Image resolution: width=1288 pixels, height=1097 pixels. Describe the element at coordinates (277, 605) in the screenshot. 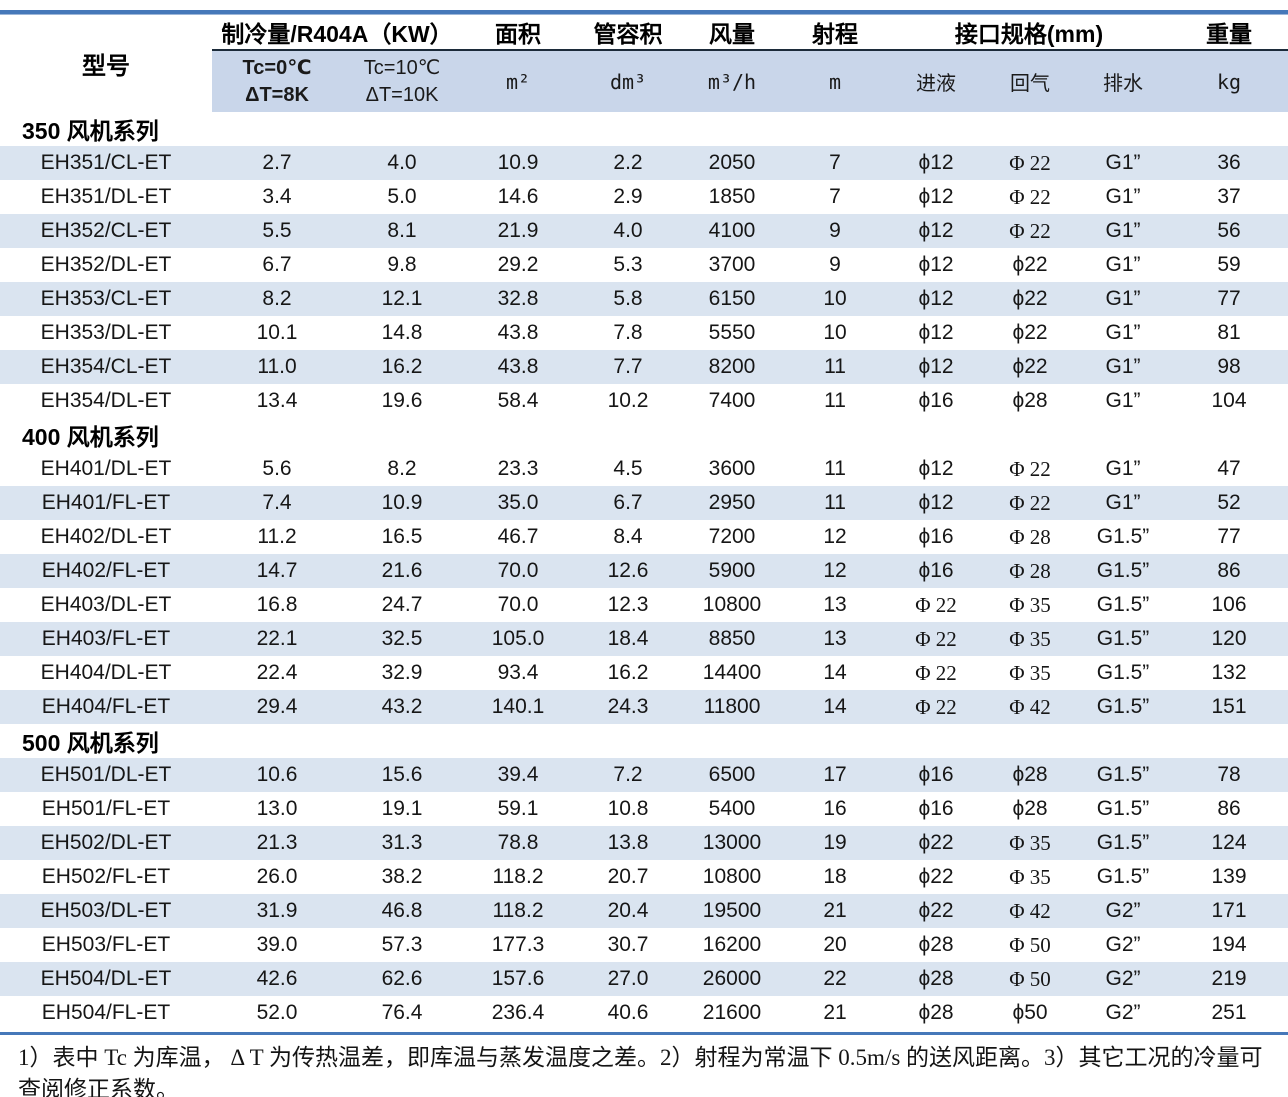

I see `cell-tc0: 16.8` at that location.